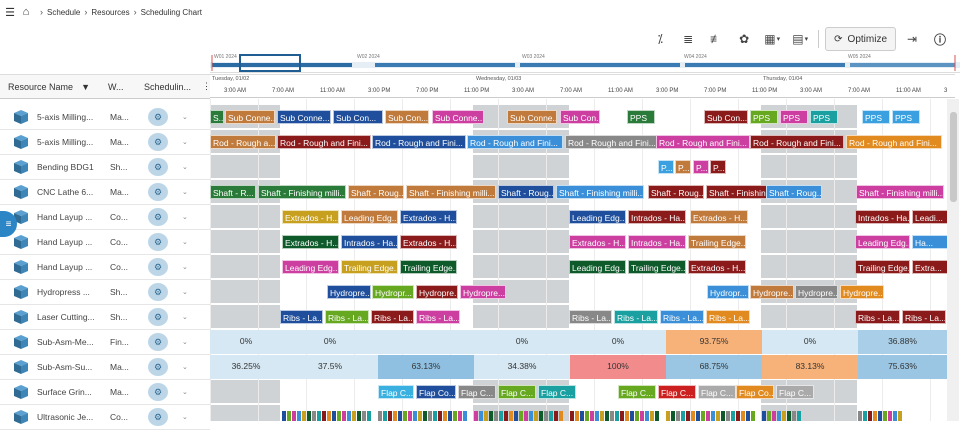 The width and height of the screenshot is (960, 430). I want to click on login-icon: ⇥, so click(912, 39).